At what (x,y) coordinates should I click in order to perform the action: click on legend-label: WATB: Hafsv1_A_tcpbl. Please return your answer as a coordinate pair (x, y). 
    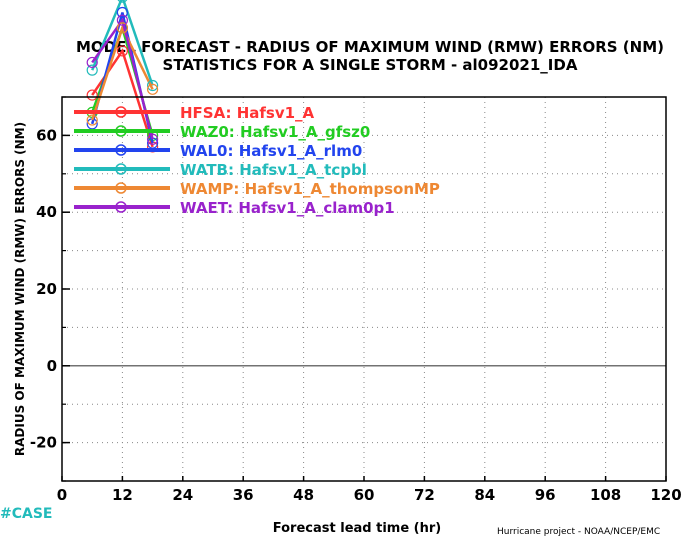
    Looking at the image, I should click on (273, 170).